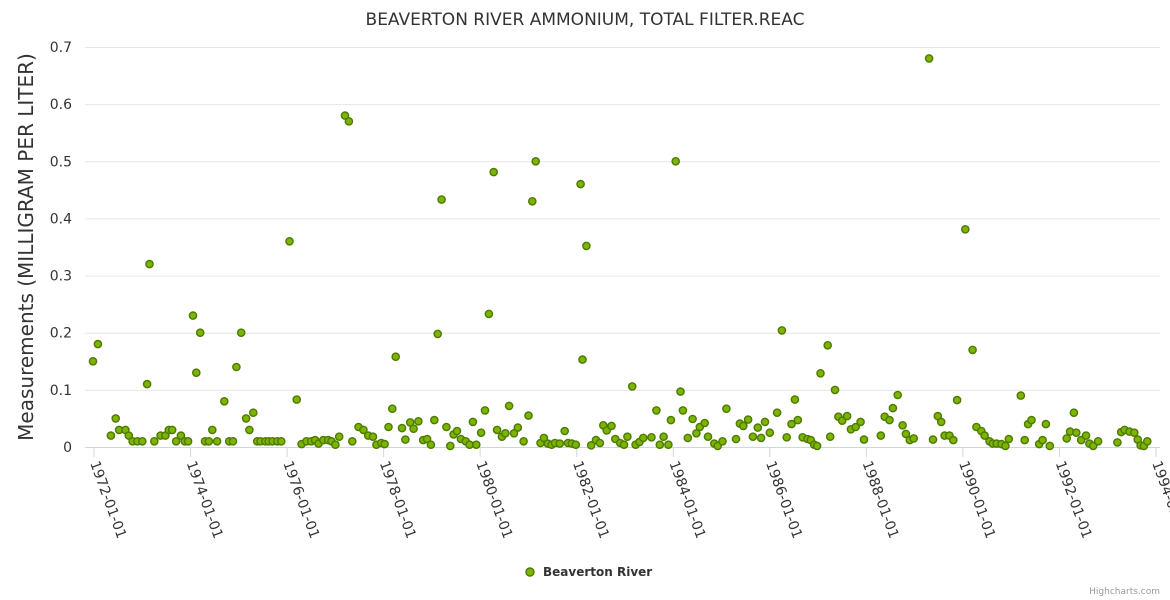 The height and width of the screenshot is (600, 1170). I want to click on legend-symbol, so click(530, 572).